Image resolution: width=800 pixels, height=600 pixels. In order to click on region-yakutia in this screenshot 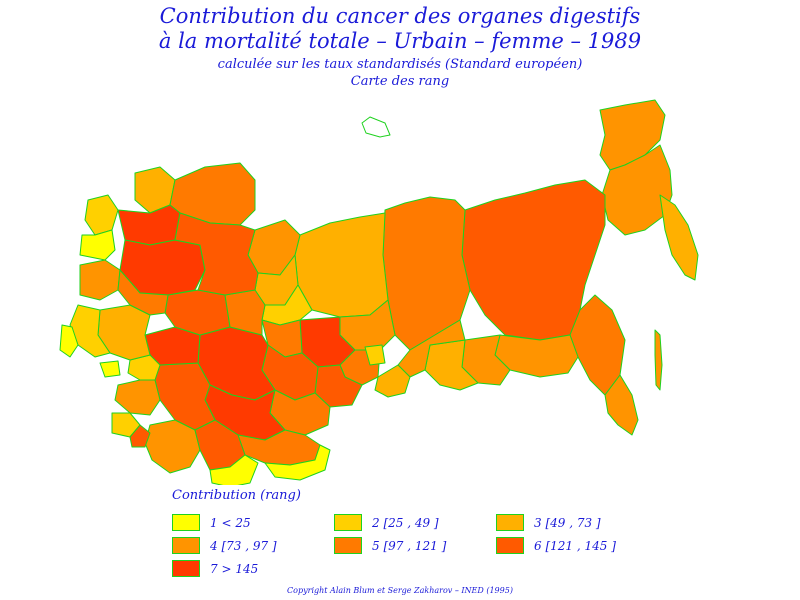, I will do `click(533, 260)`.